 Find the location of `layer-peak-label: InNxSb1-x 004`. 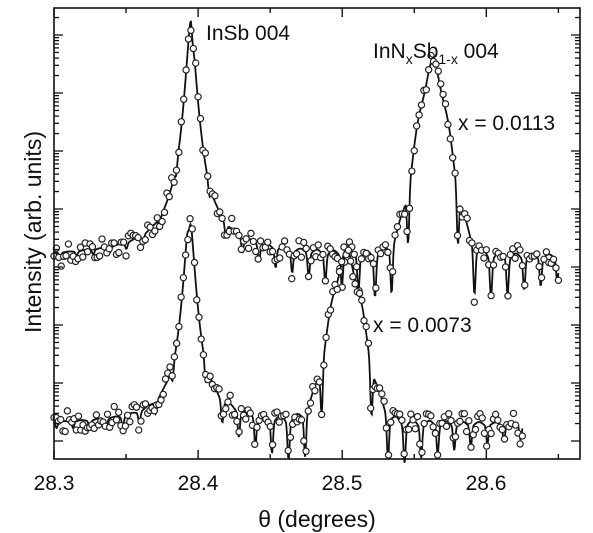

layer-peak-label: InNxSb1-x 004 is located at coordinates (436, 53).